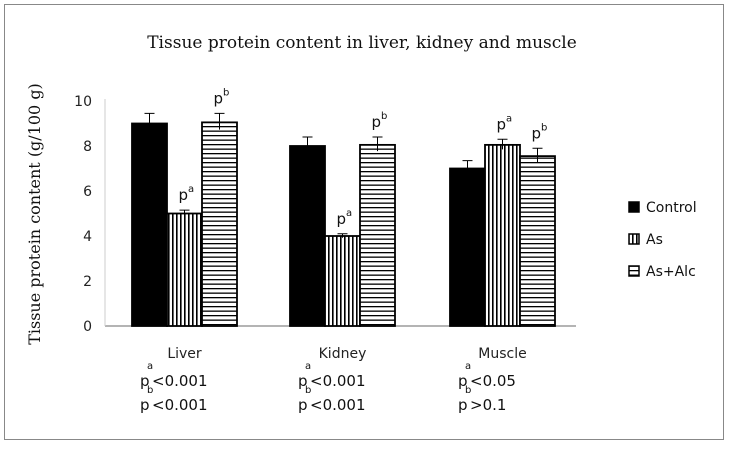 Image resolution: width=729 pixels, height=450 pixels. I want to click on x-category-label: Kidney, so click(343, 354).